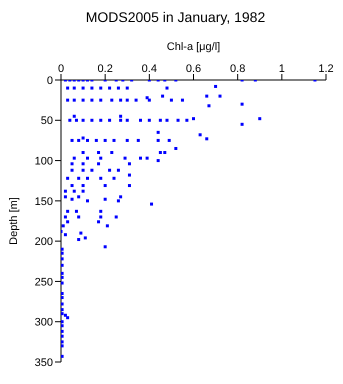 This screenshot has height=384, width=343. What do you see at coordinates (14, 221) in the screenshot?
I see `y-axis-title: Depth [m]` at bounding box center [14, 221].